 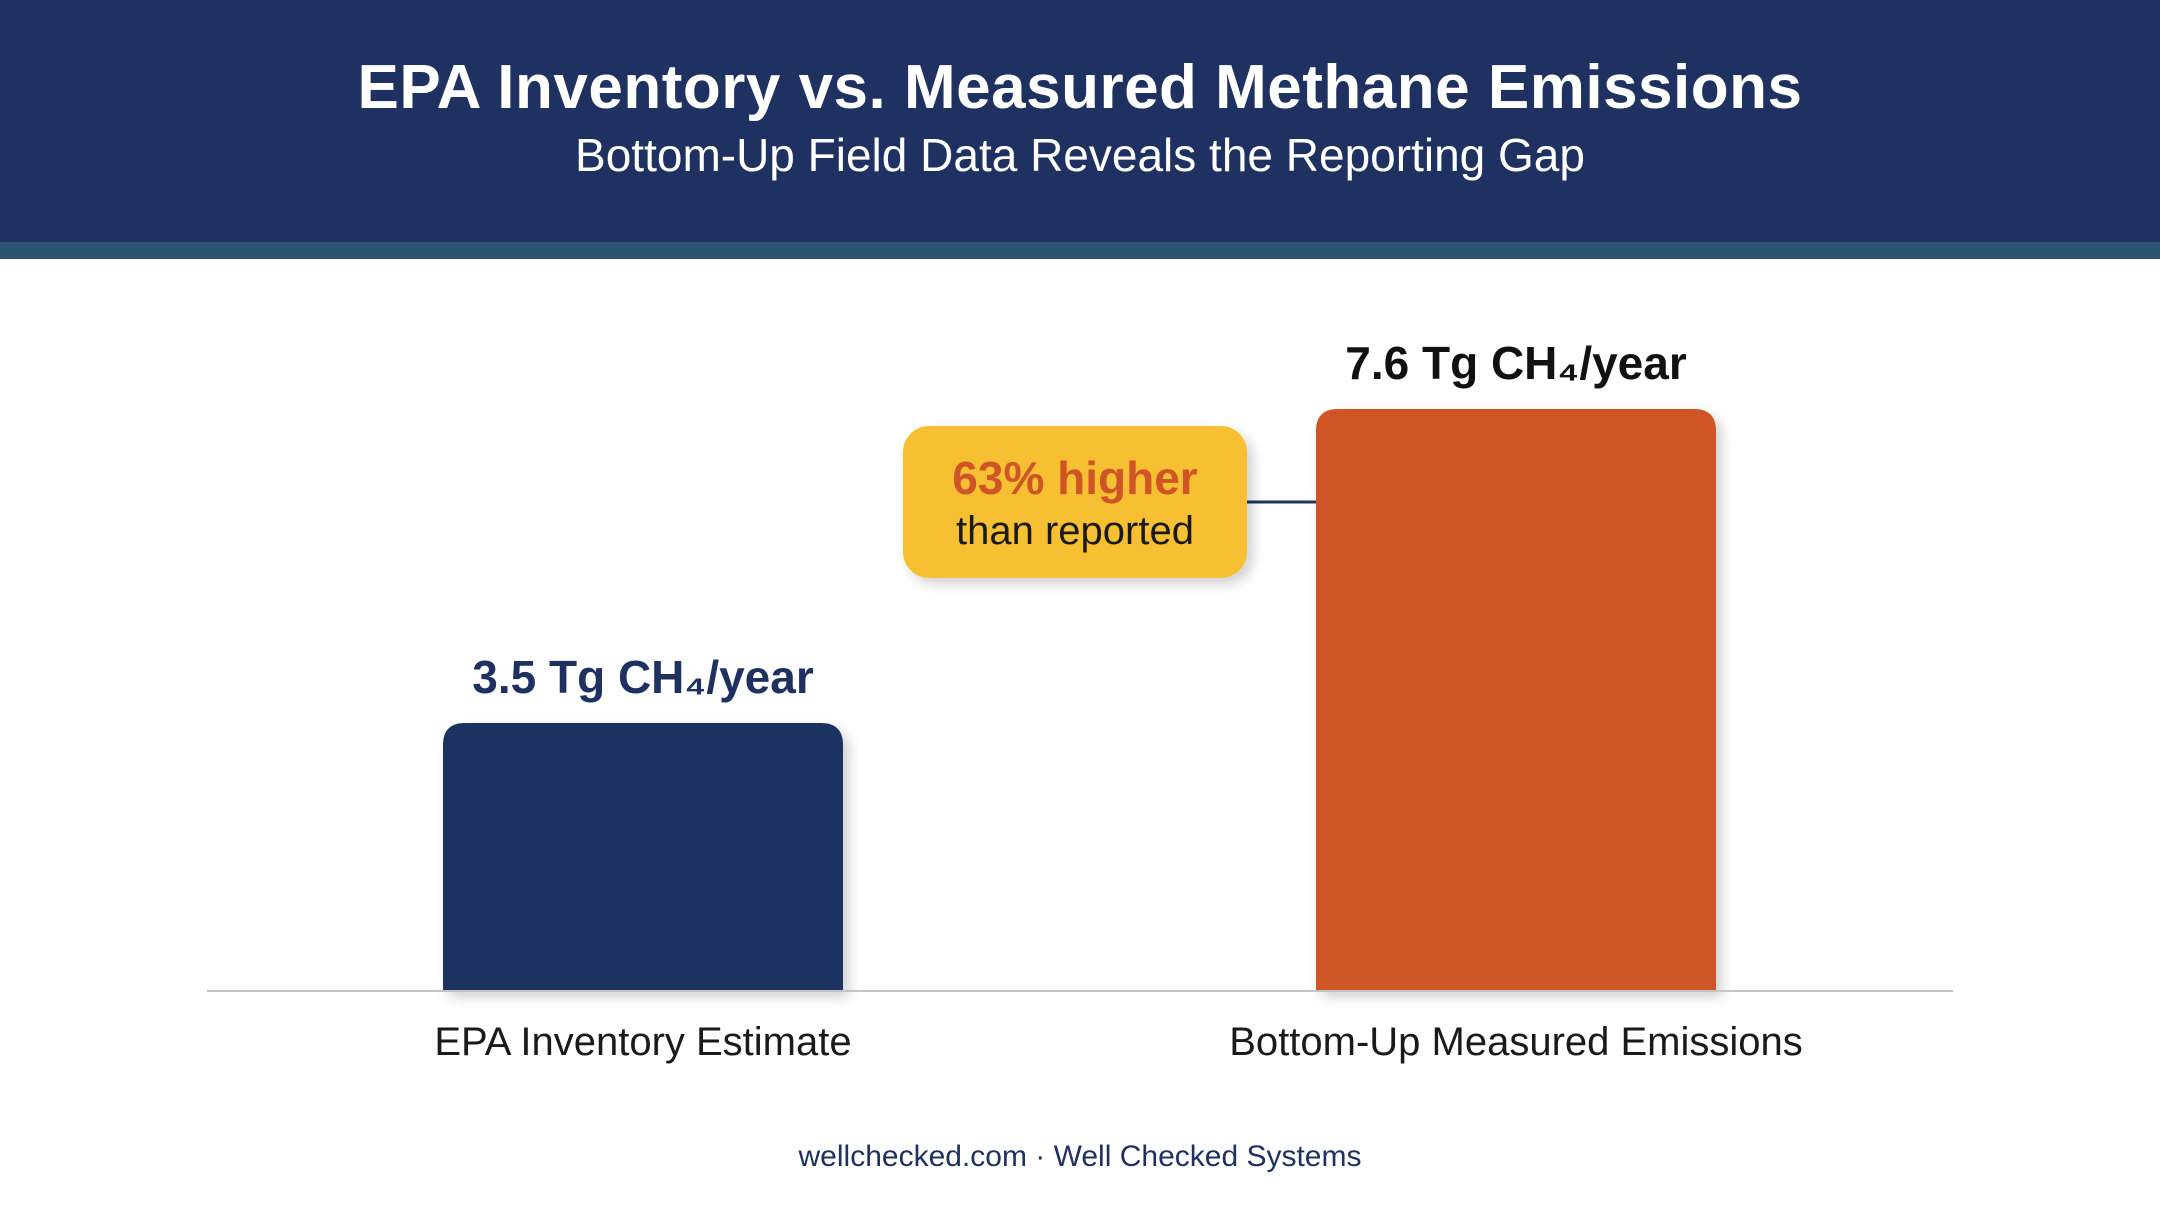 I want to click on bar-measured-emissions, so click(x=1516, y=700).